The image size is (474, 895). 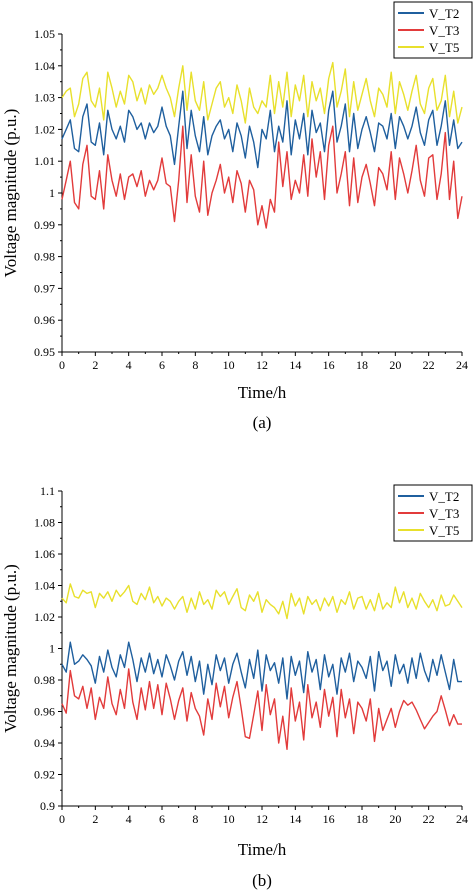 I want to click on chart-0-x-tick-label: 20, so click(x=395, y=365).